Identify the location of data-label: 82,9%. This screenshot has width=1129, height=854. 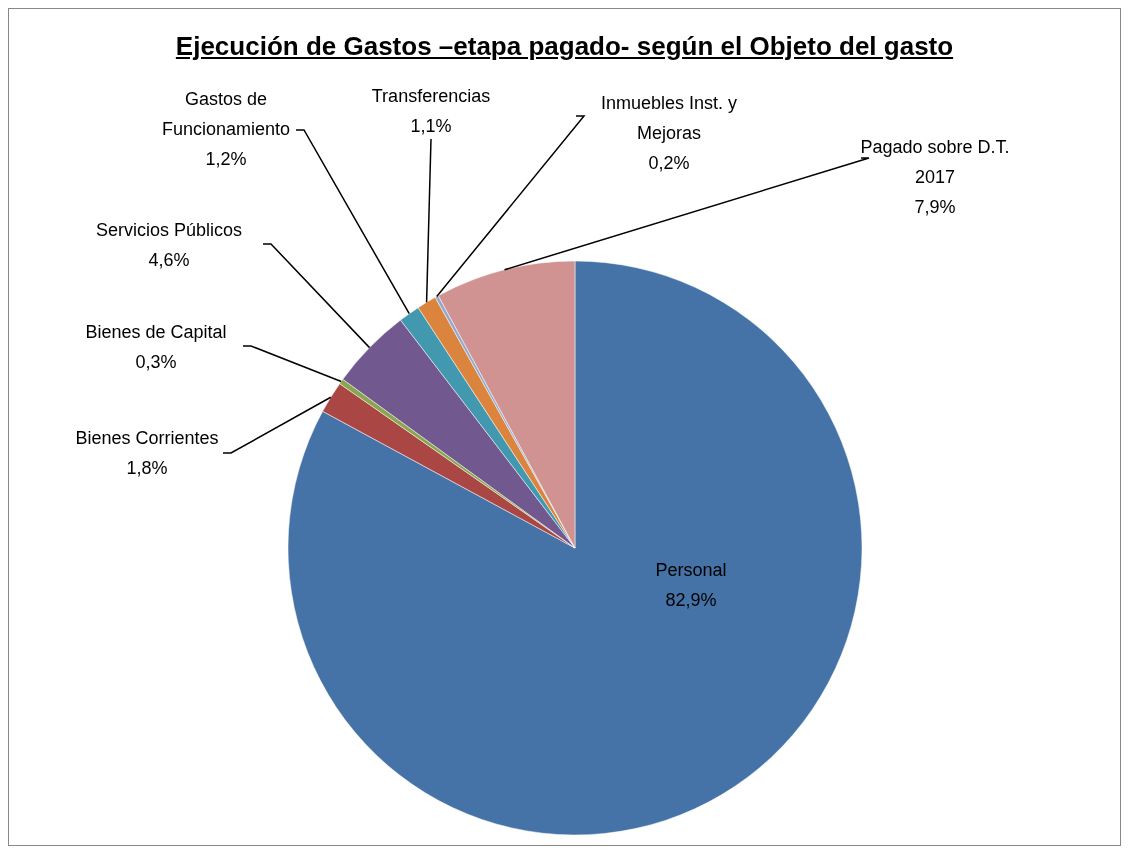
(691, 600).